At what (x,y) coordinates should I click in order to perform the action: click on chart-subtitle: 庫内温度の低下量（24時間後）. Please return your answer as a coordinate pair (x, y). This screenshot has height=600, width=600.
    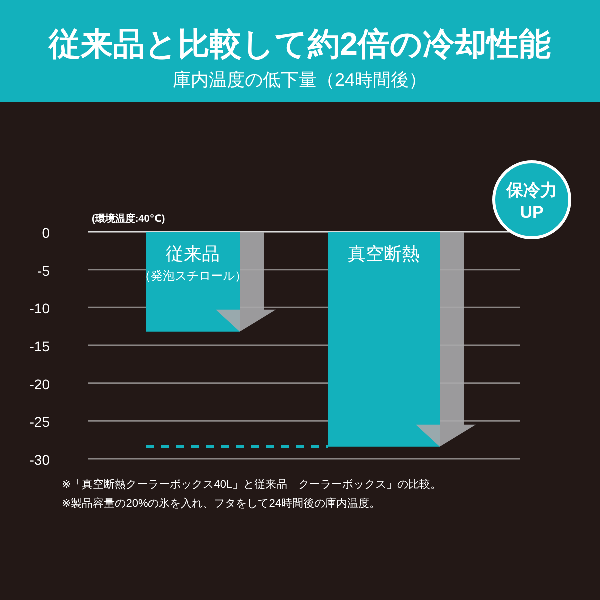
    Looking at the image, I should click on (300, 80).